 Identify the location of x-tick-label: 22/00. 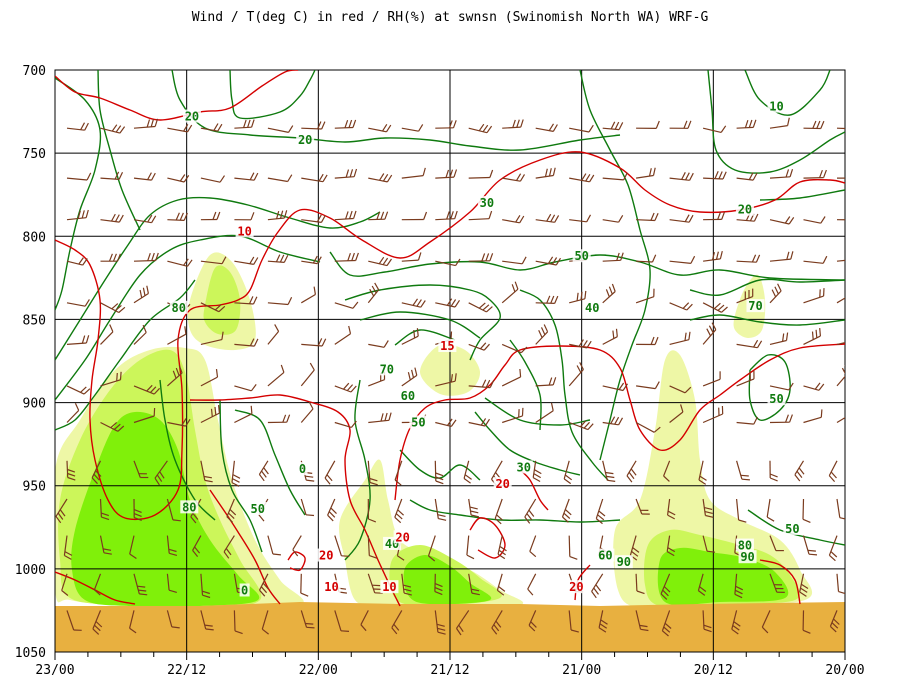
(318, 670).